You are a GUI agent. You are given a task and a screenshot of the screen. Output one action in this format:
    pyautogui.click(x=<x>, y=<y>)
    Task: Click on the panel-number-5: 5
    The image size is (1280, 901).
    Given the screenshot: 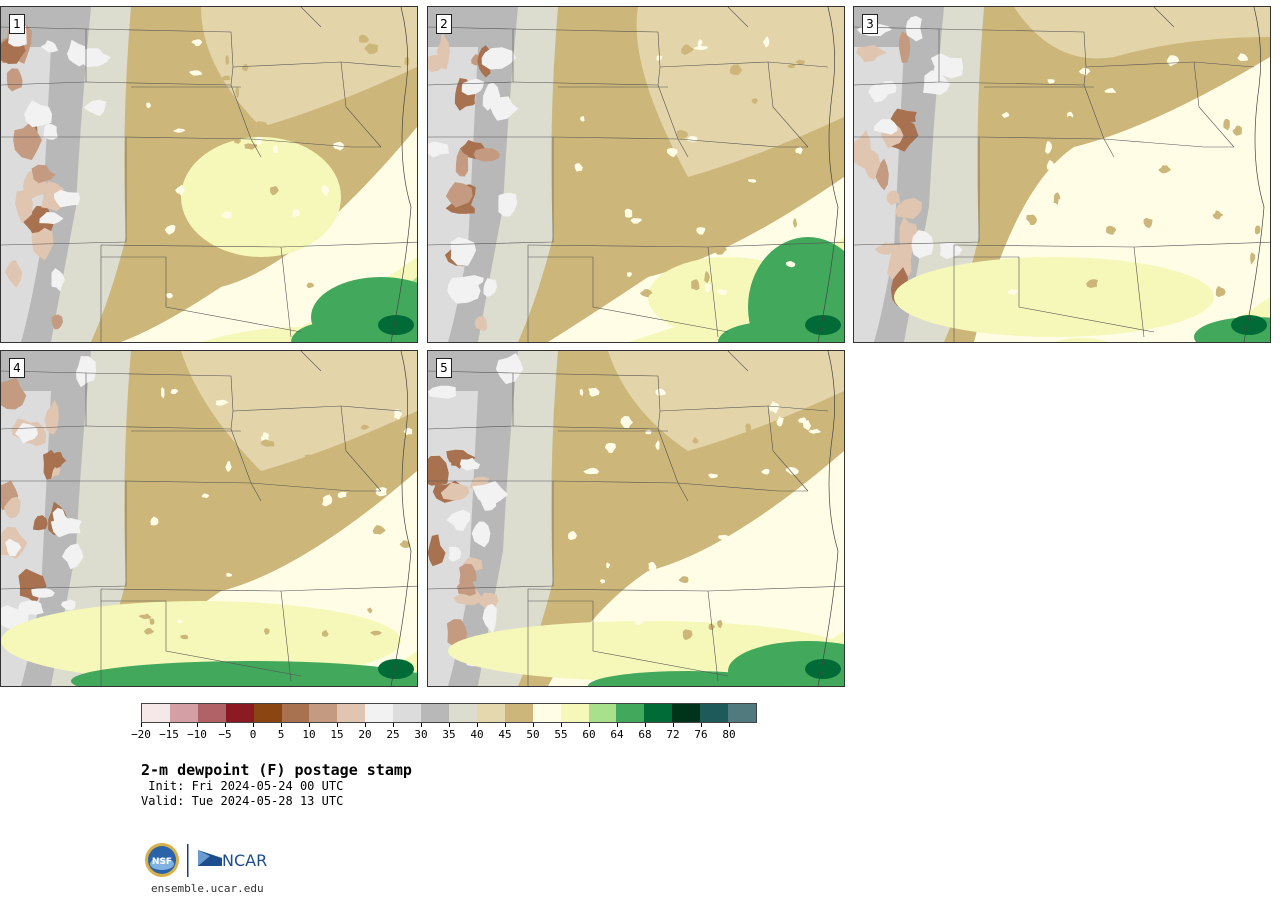 What is the action you would take?
    pyautogui.click(x=444, y=368)
    